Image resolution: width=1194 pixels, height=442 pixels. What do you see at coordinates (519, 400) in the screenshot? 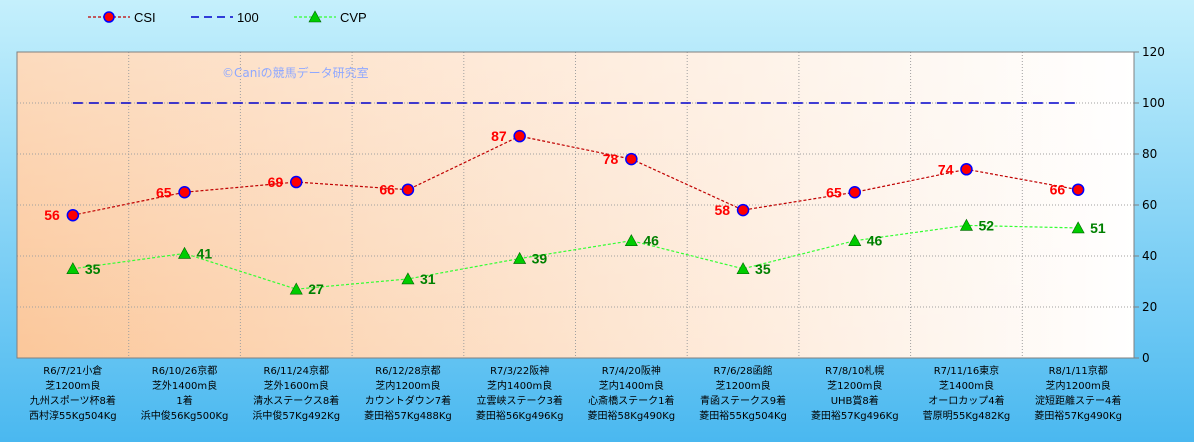
I see `category-label: 立雲峡ステーク3着` at bounding box center [519, 400].